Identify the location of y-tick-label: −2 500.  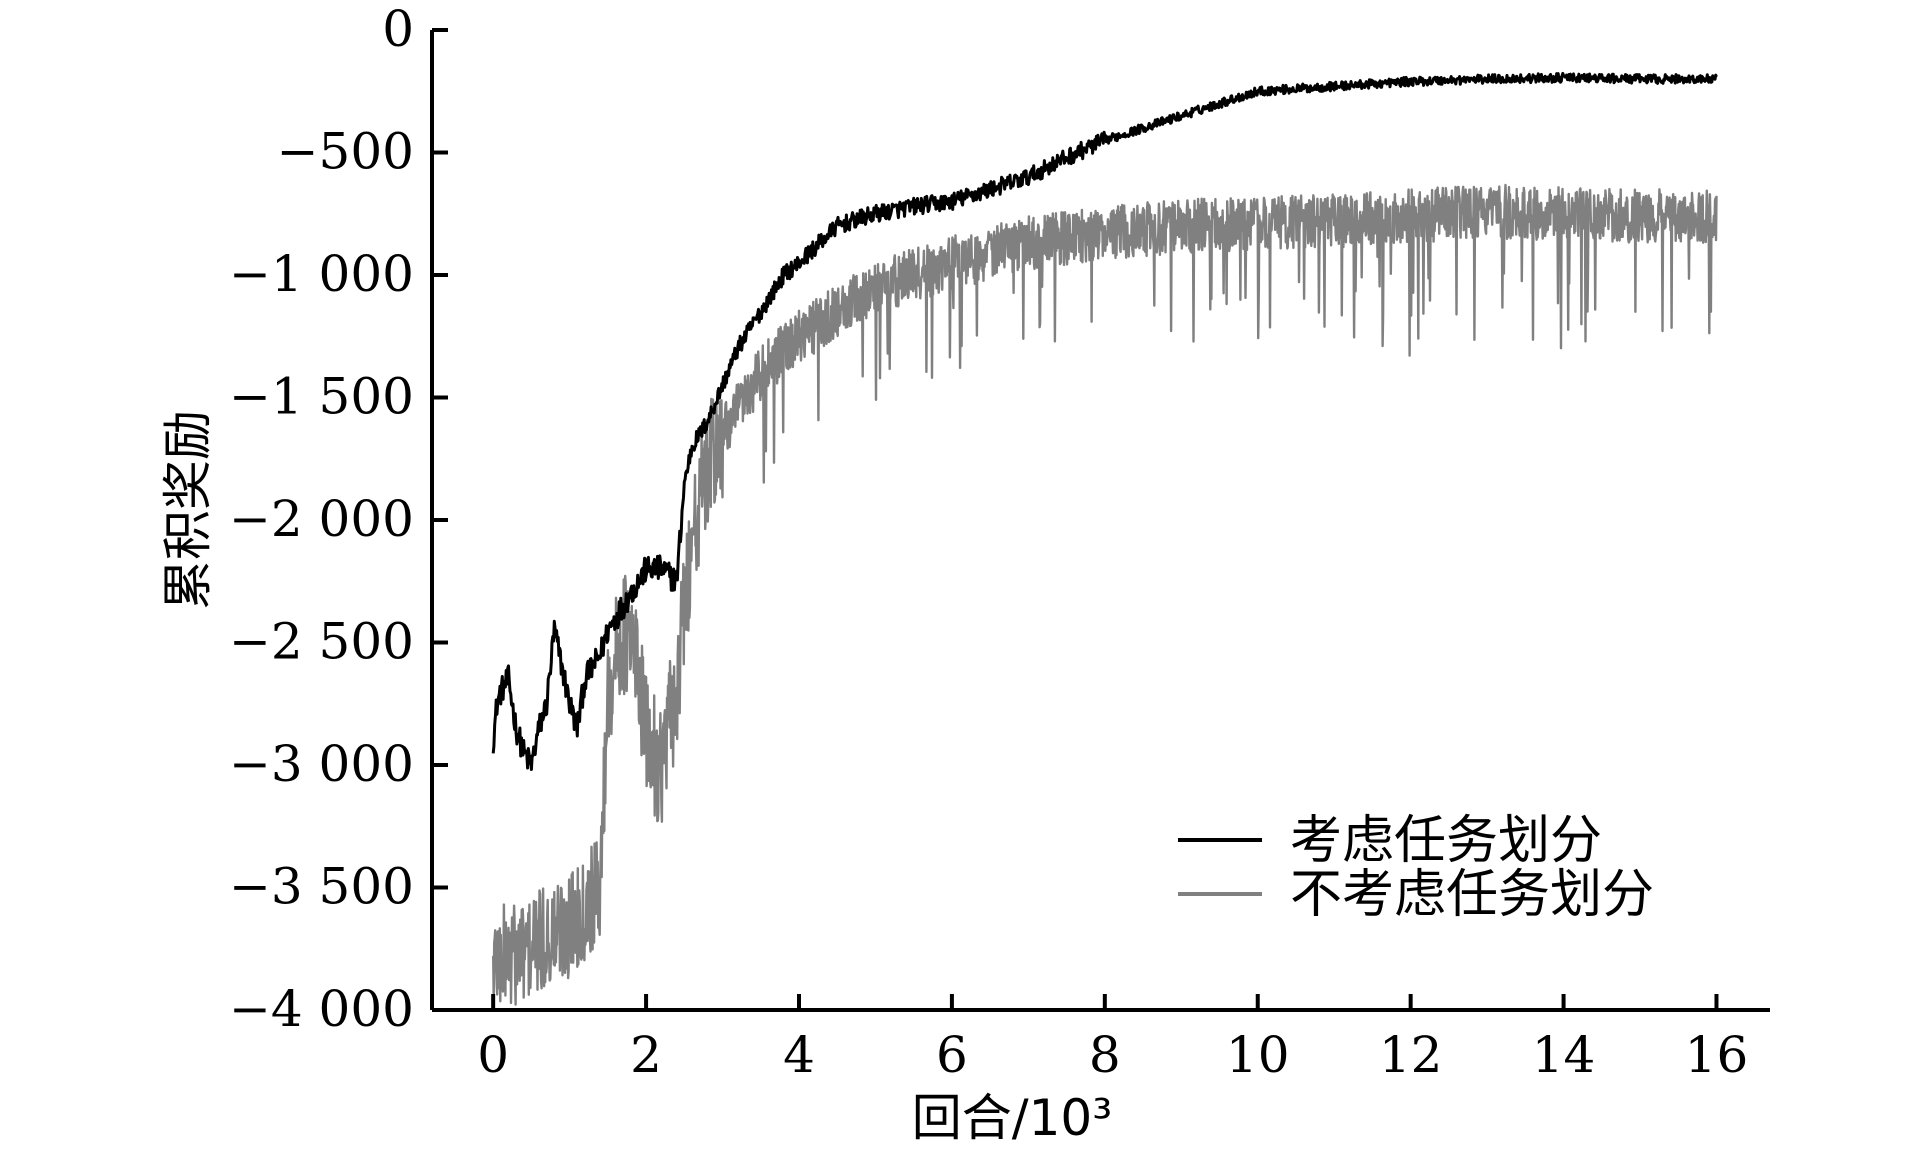
(321, 642).